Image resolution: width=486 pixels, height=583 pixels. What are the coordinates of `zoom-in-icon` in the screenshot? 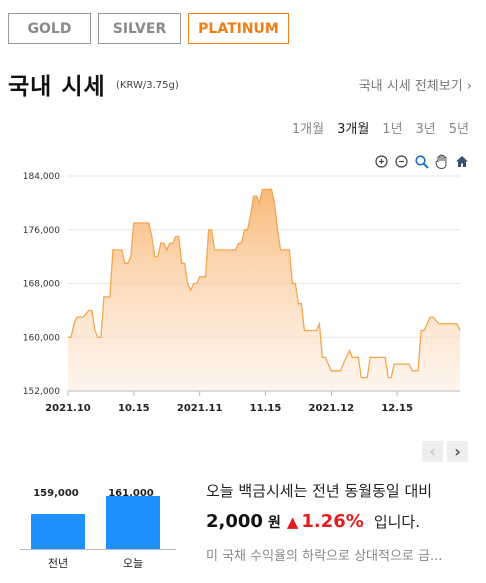 It's located at (381, 161).